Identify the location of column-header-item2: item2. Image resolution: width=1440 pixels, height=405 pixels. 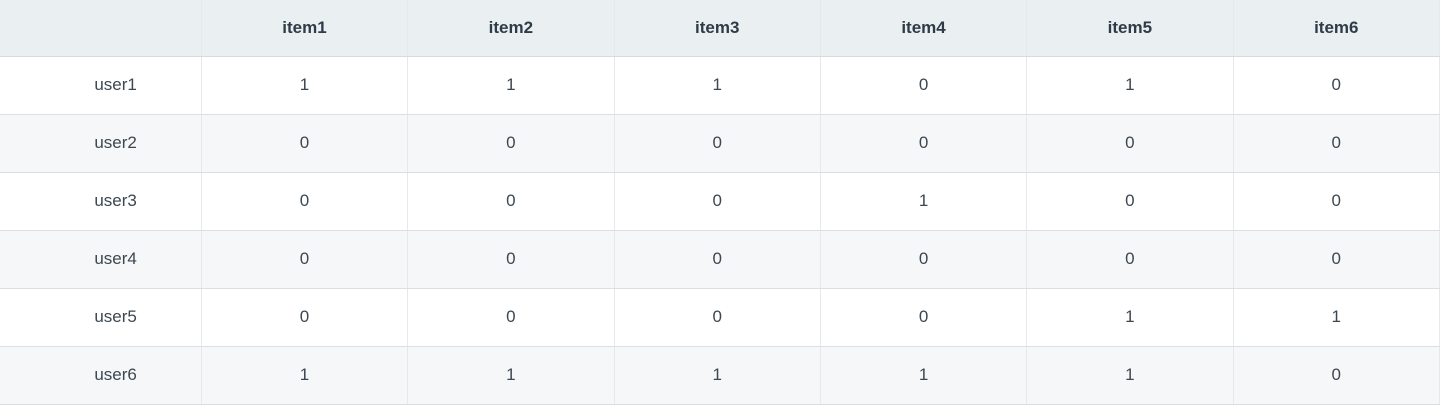
(511, 28).